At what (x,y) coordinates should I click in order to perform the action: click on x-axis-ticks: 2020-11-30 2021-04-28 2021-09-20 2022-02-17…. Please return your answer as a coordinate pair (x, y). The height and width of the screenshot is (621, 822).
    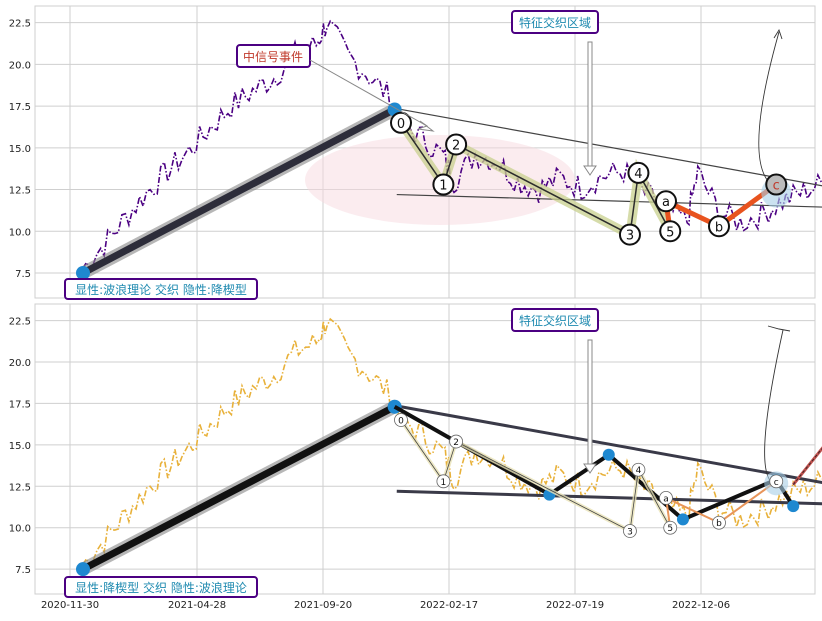
    Looking at the image, I should click on (385, 605).